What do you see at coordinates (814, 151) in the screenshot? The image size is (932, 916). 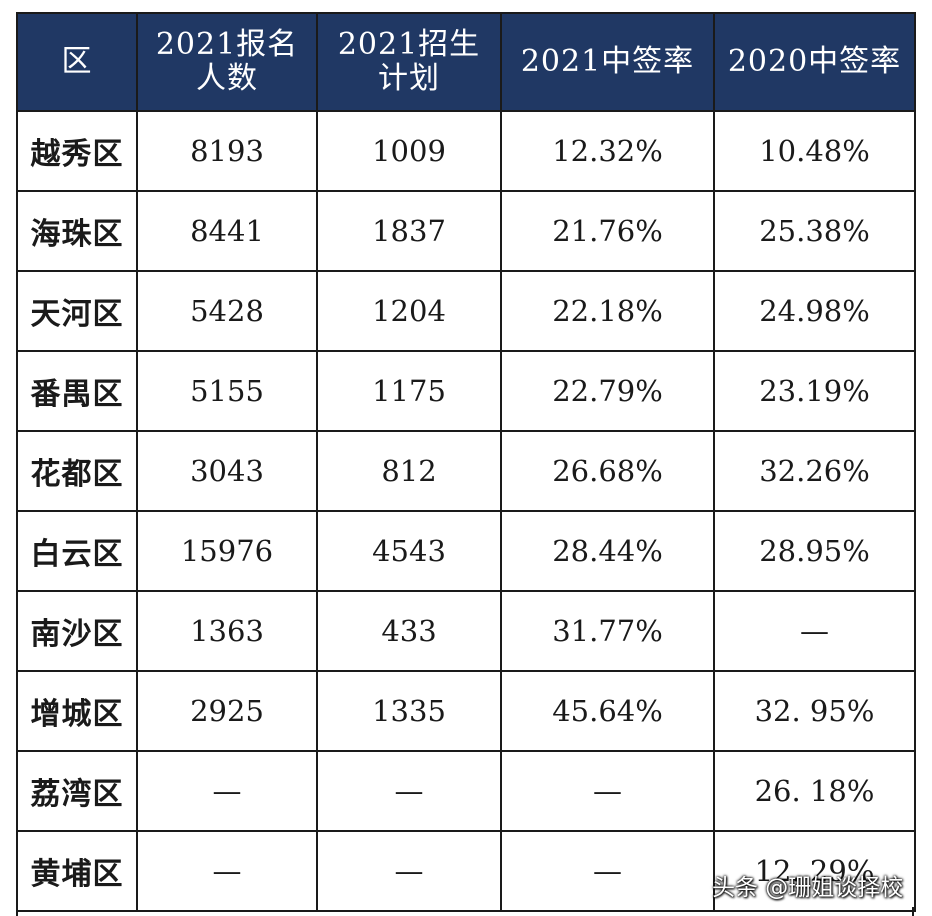 I see `cell-rate-2020: 10.48%` at bounding box center [814, 151].